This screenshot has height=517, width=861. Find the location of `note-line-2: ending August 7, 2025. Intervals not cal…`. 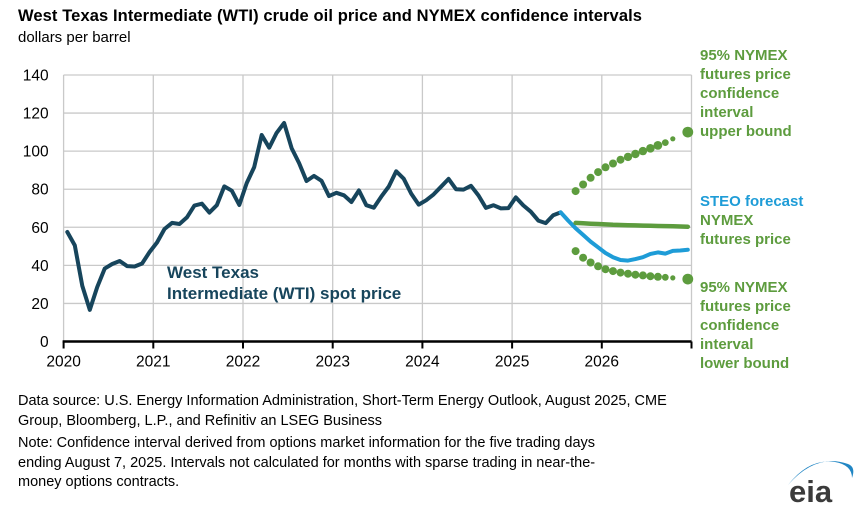

note-line-2: ending August 7, 2025. Intervals not cal… is located at coordinates (307, 462).